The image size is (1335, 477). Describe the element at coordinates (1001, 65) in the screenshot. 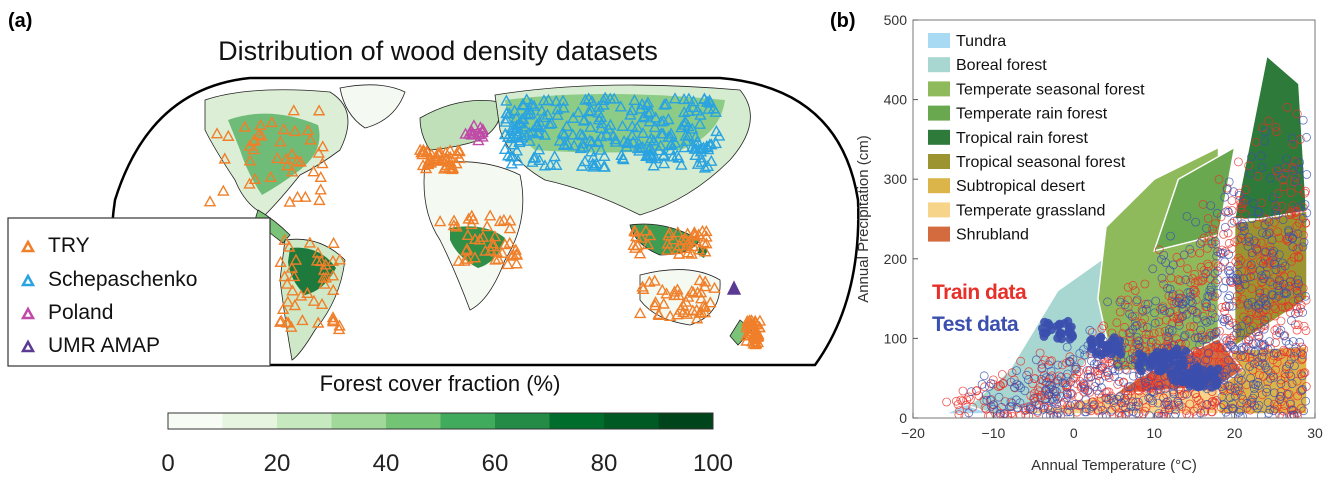

I see `biome-label: Boreal forest` at that location.